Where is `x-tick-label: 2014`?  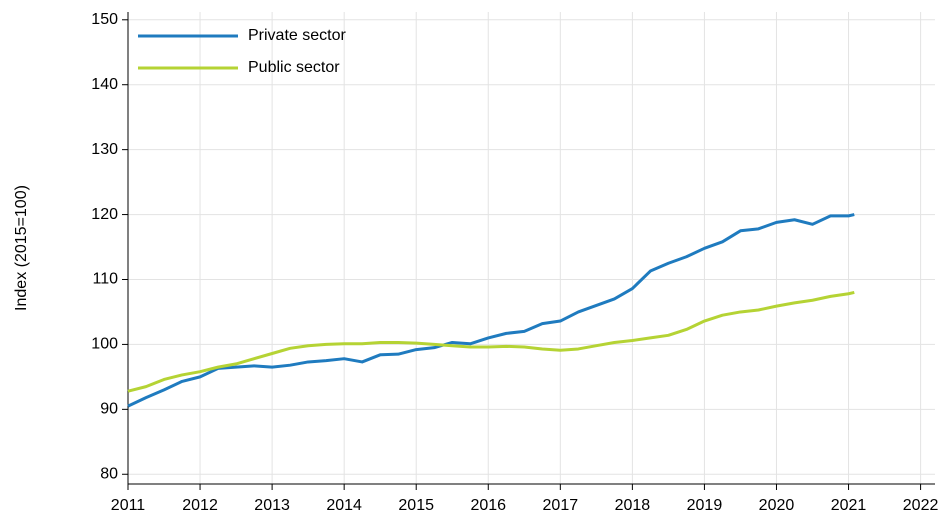 x-tick-label: 2014 is located at coordinates (344, 505).